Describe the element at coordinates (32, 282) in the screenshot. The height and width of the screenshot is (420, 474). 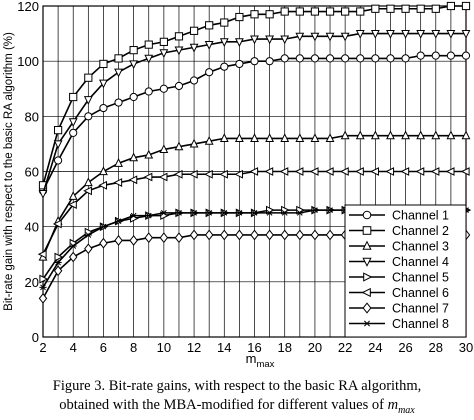
I see `y-tick-label: 20` at that location.